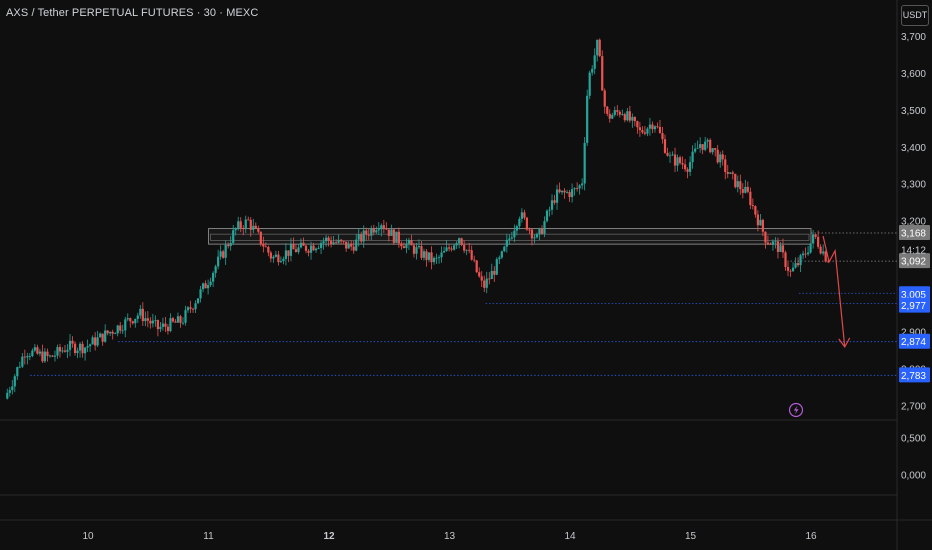  What do you see at coordinates (915, 15) in the screenshot?
I see `currency-button: USDT` at bounding box center [915, 15].